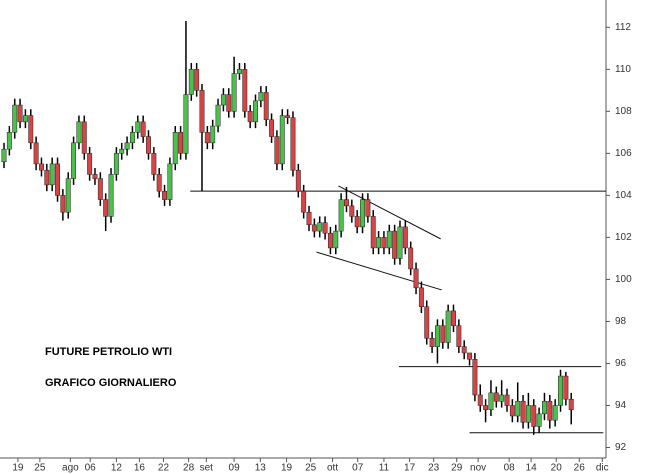 The image size is (650, 474). What do you see at coordinates (108, 352) in the screenshot?
I see `annotation: FUTURE PETROLIO WTI` at bounding box center [108, 352].